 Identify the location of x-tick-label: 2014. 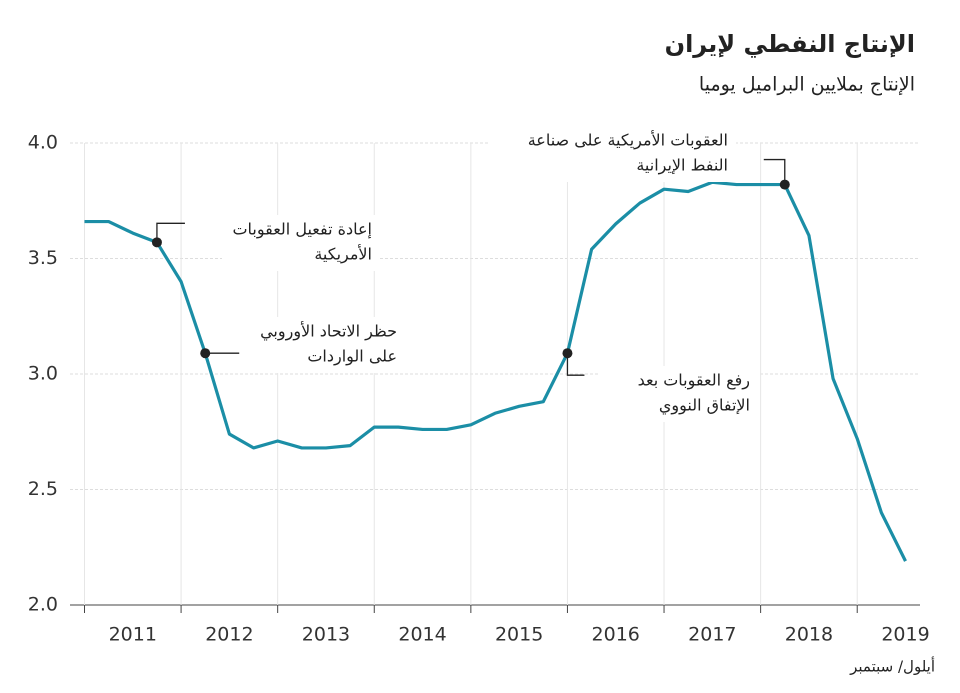
(422, 635).